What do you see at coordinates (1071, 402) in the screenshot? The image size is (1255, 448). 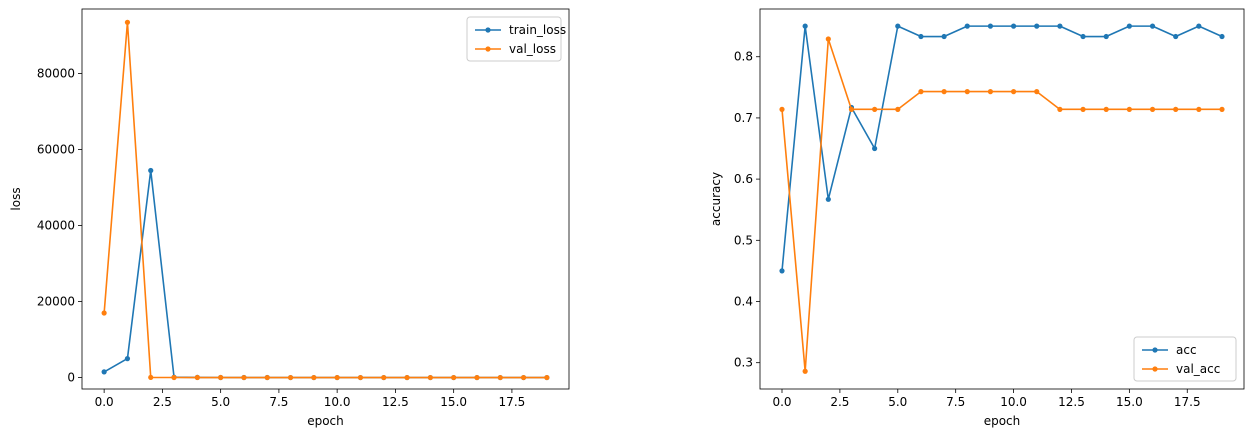 I see `accuracy-xtick-label: 12.5` at bounding box center [1071, 402].